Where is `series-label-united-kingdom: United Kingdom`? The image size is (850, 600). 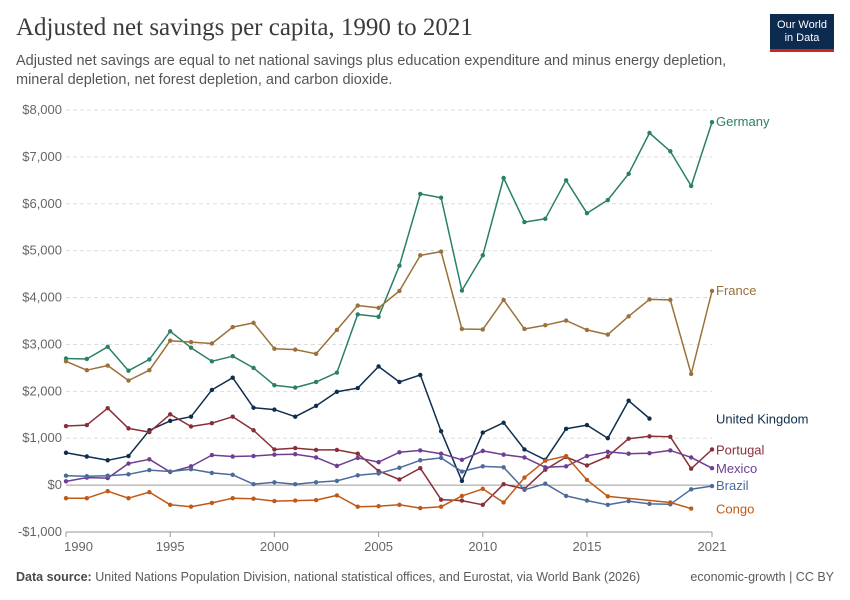
series-label-united-kingdom: United Kingdom is located at coordinates (762, 418).